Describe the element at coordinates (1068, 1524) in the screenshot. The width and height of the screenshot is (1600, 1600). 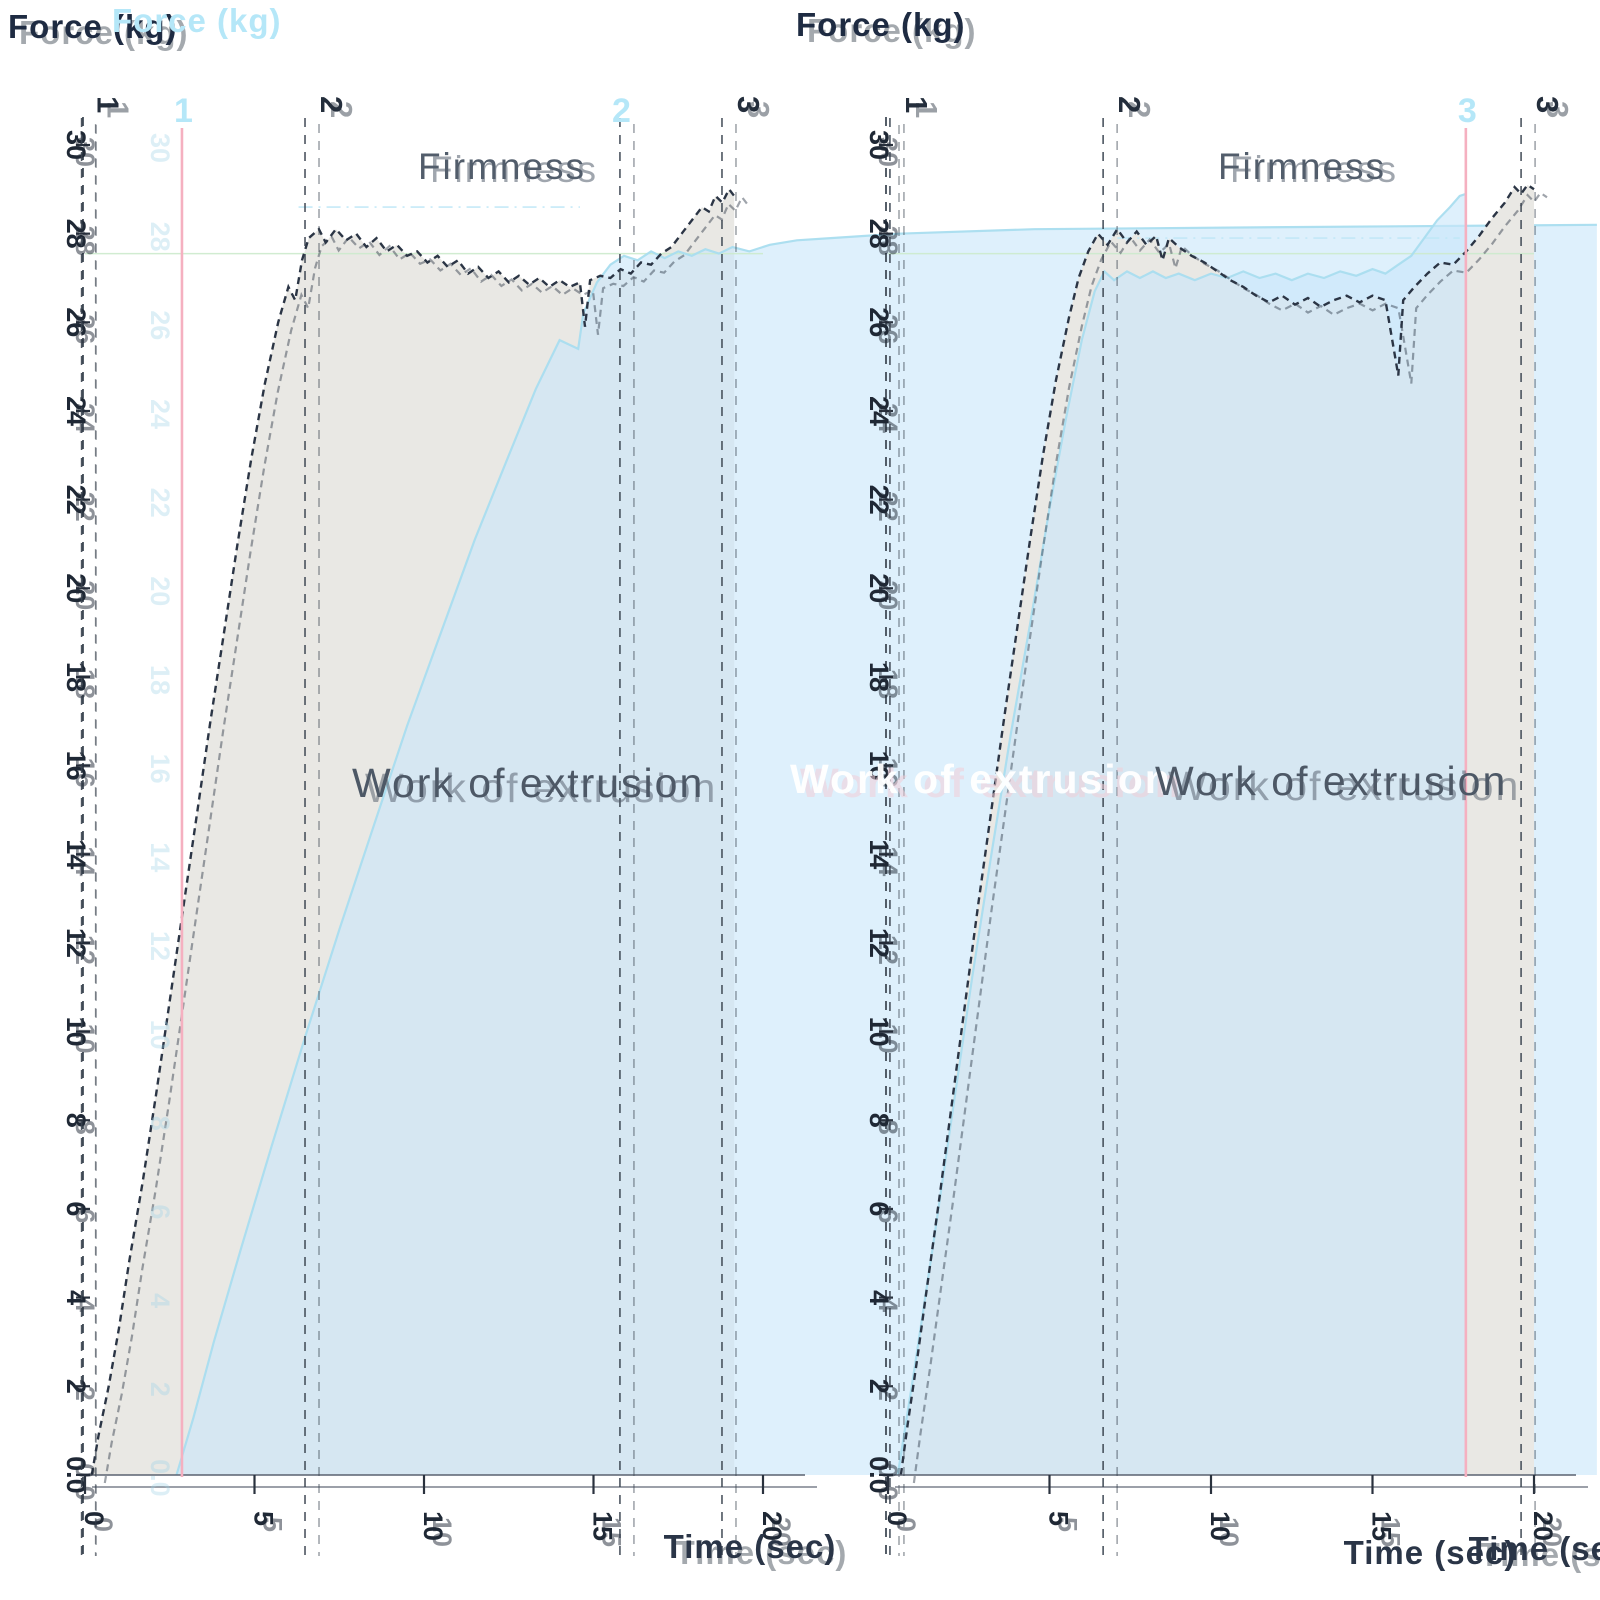
I see `x-tick-label-ghost-right-graph: 5` at that location.